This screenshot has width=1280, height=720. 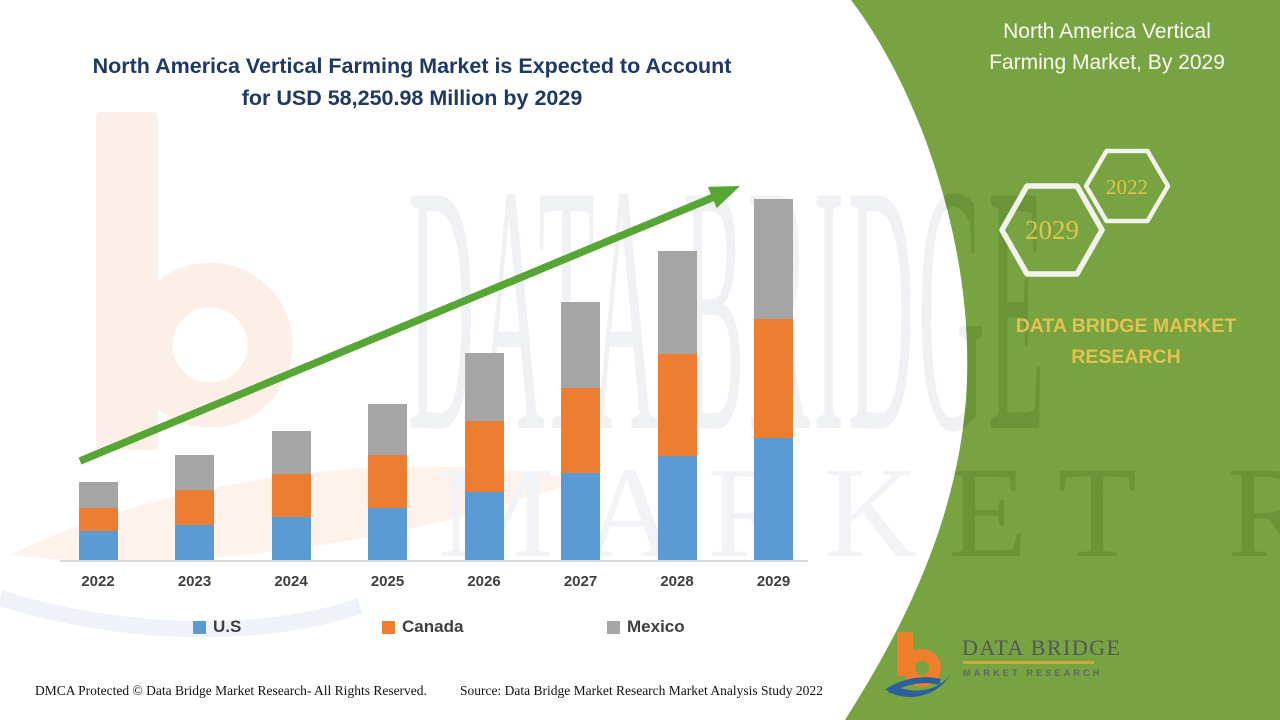 What do you see at coordinates (1042, 647) in the screenshot?
I see `logo-wordmark: DATA BRIDGE` at bounding box center [1042, 647].